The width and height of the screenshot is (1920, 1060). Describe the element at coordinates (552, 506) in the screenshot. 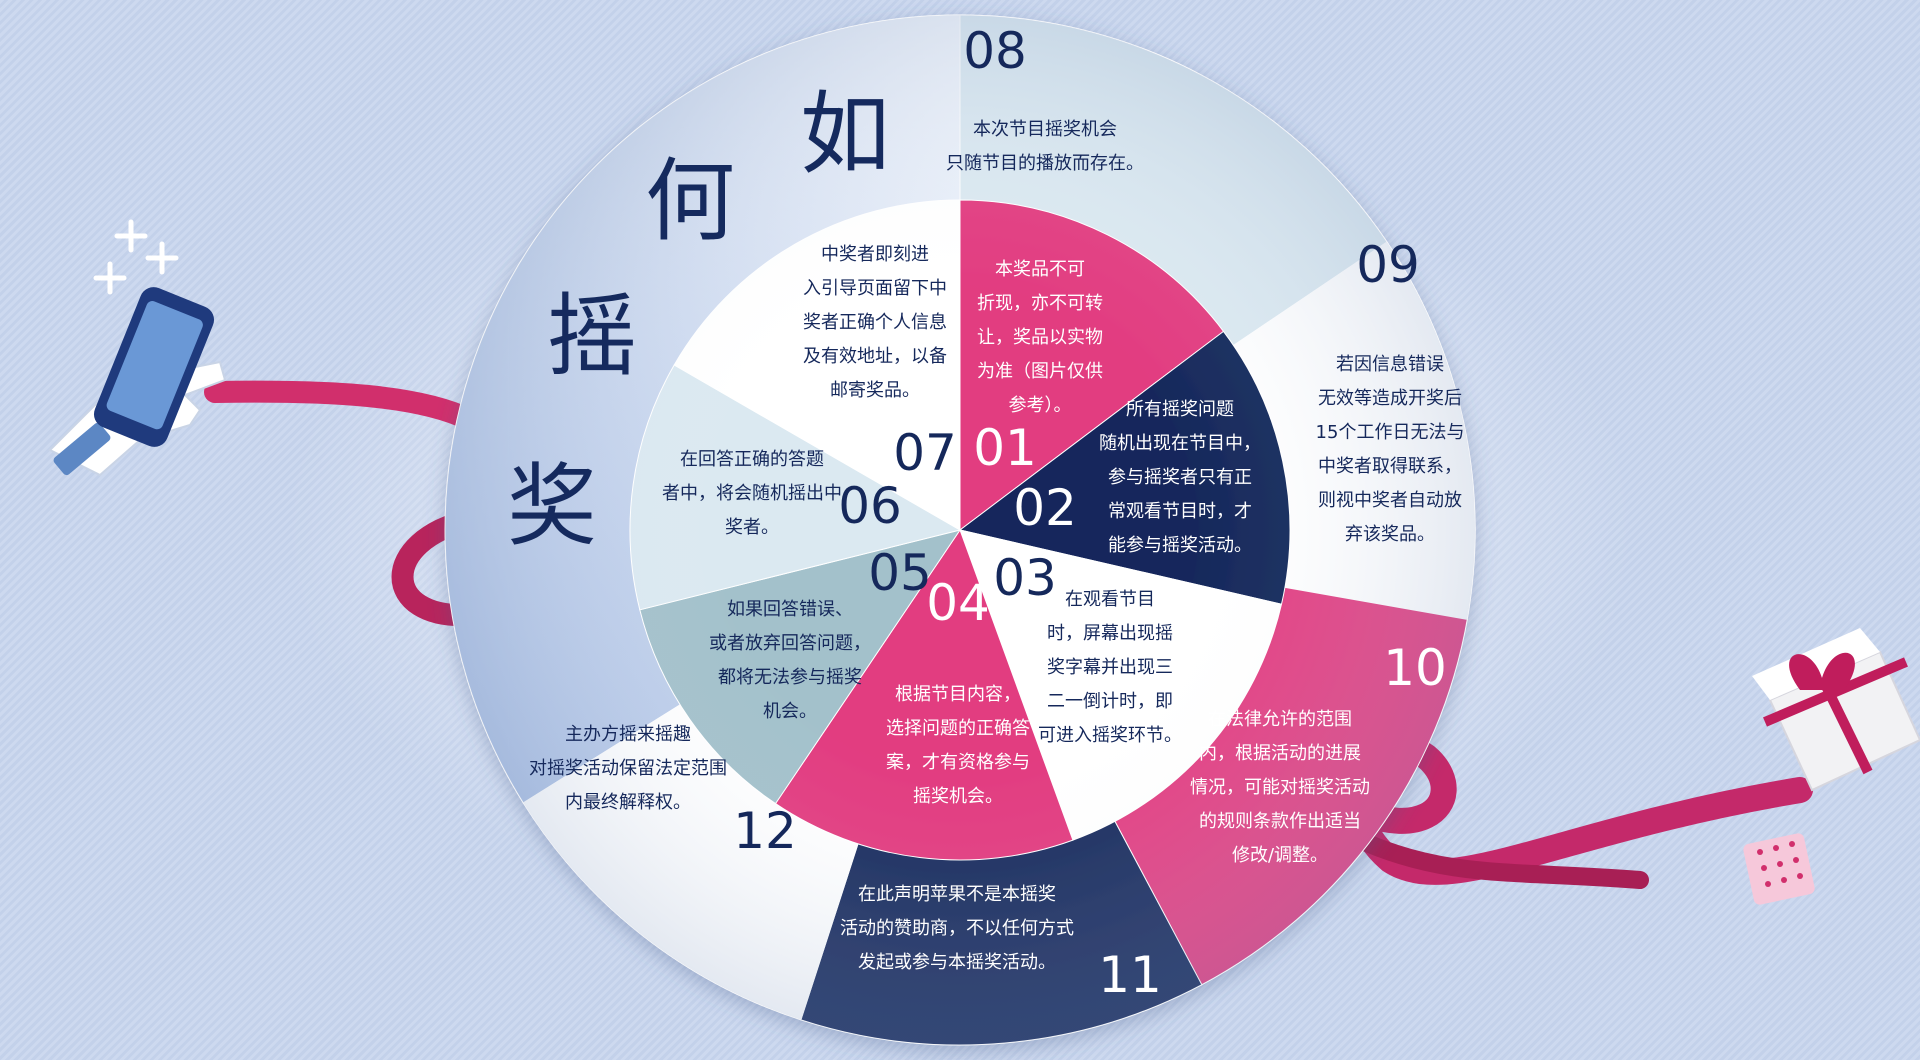

I see `title-char: 奖` at that location.